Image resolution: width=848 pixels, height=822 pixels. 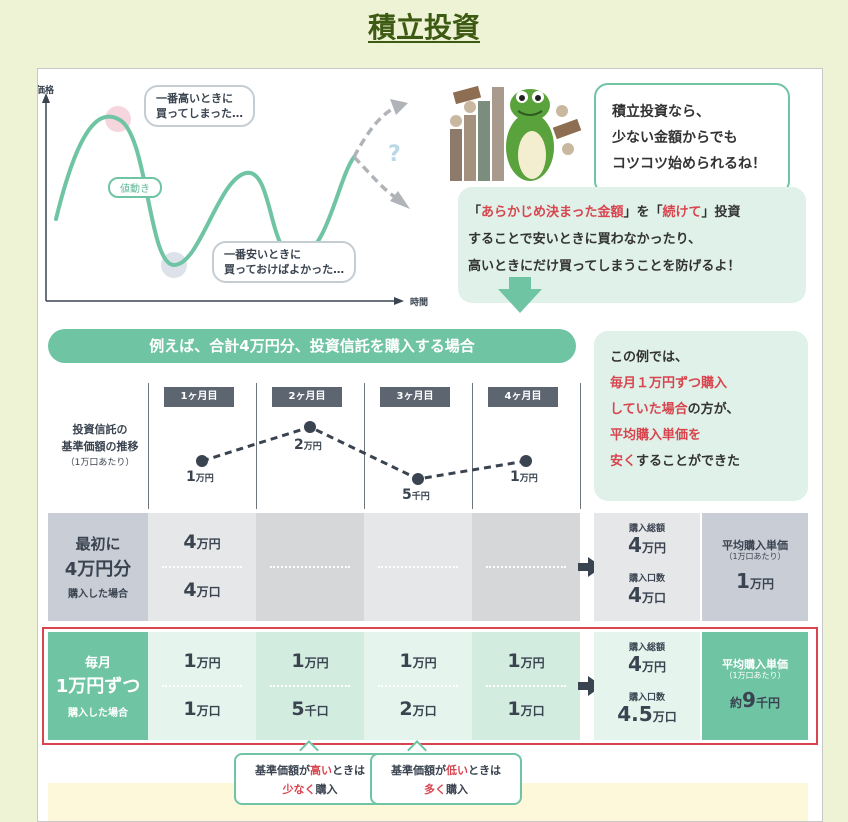 I want to click on lump-sum-average: 平均購入単価 （1万口あたり） 1万円, so click(x=755, y=567).